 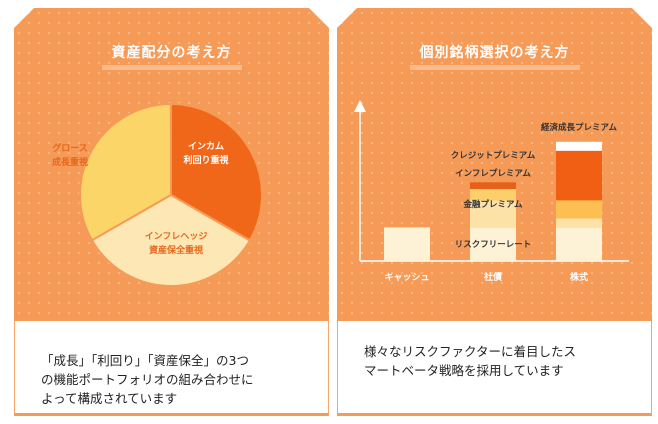 What do you see at coordinates (470, 351) in the screenshot?
I see `stock-selection-desc-line1: 様々なリスクファクターに着目したス` at bounding box center [470, 351].